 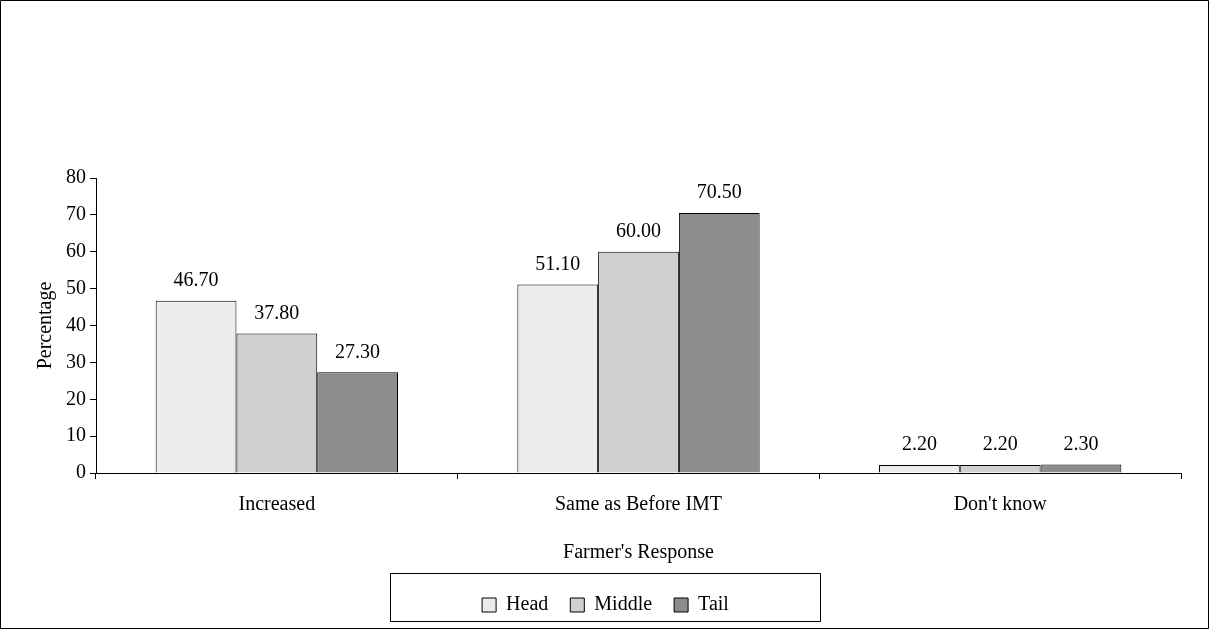 What do you see at coordinates (76, 250) in the screenshot?
I see `y-tick-label: 60` at bounding box center [76, 250].